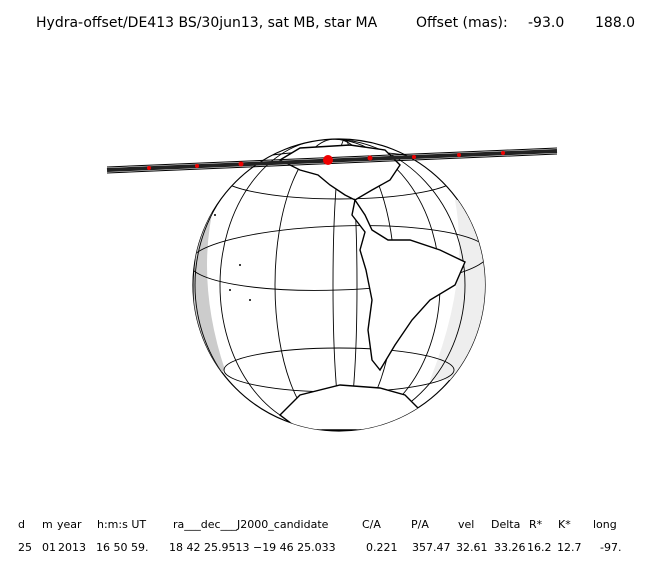 This screenshot has width=647, height=568. Describe the element at coordinates (252, 547) in the screenshot. I see `column-value: 18 42 25.9513 −19 46 25.033` at that location.